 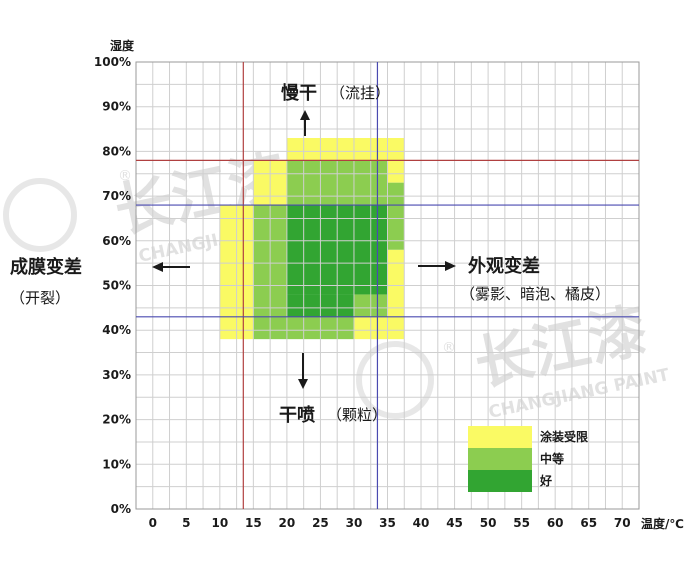 I want to click on annotation-right: 外观变差 （雾影、暗泡、橘皮）, so click(x=514, y=279).